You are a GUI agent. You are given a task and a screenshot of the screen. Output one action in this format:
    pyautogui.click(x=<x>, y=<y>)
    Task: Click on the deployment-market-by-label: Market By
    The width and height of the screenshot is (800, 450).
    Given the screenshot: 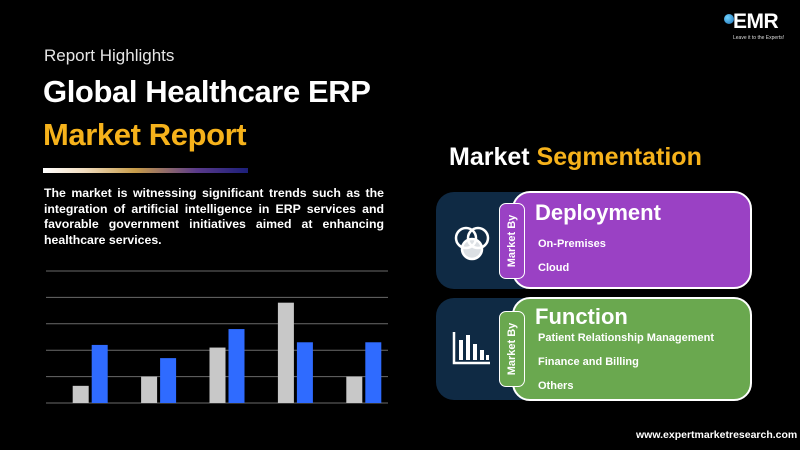 What is the action you would take?
    pyautogui.click(x=512, y=241)
    